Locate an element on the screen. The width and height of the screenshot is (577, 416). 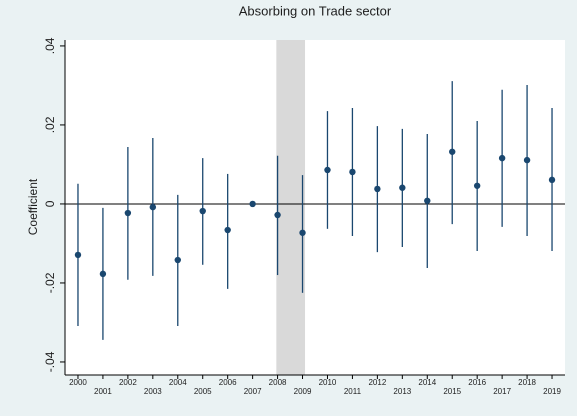
x-tick-label: 2017 is located at coordinates (502, 391).